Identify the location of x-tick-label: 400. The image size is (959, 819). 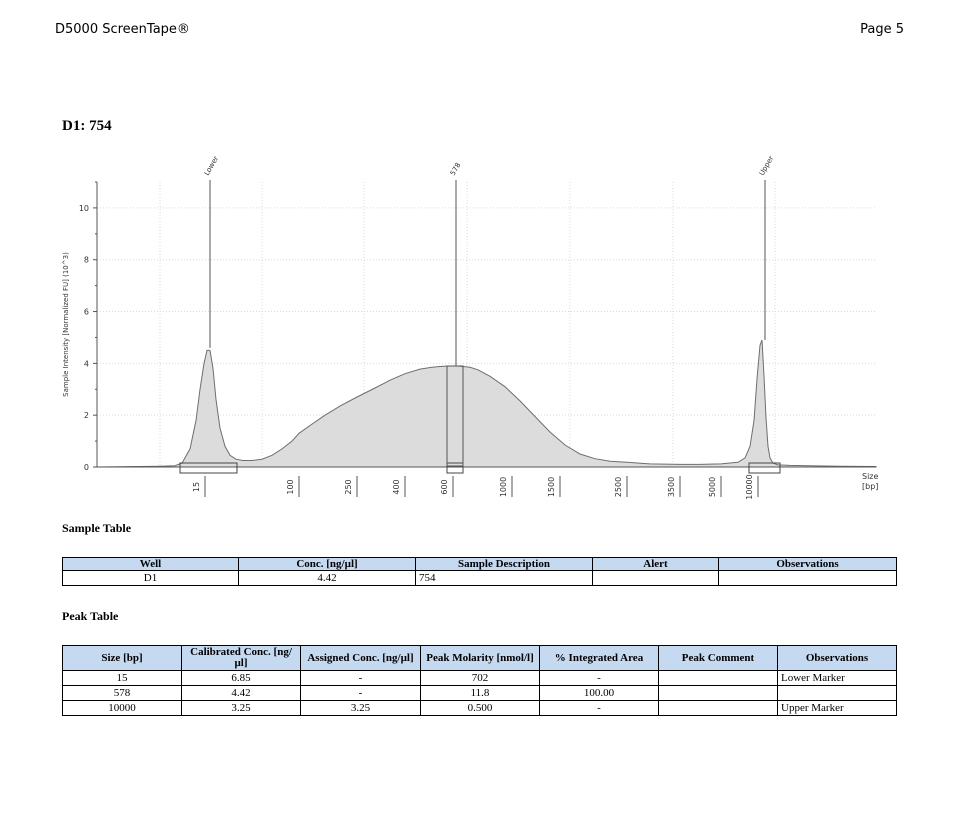
(396, 486).